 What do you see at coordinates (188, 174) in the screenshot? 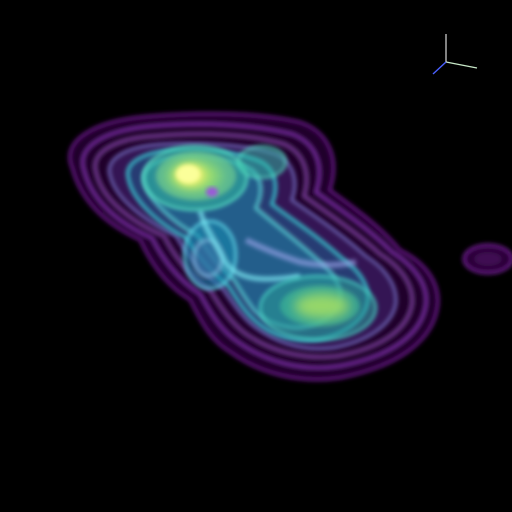
I see `bright-yellow-hotspot` at bounding box center [188, 174].